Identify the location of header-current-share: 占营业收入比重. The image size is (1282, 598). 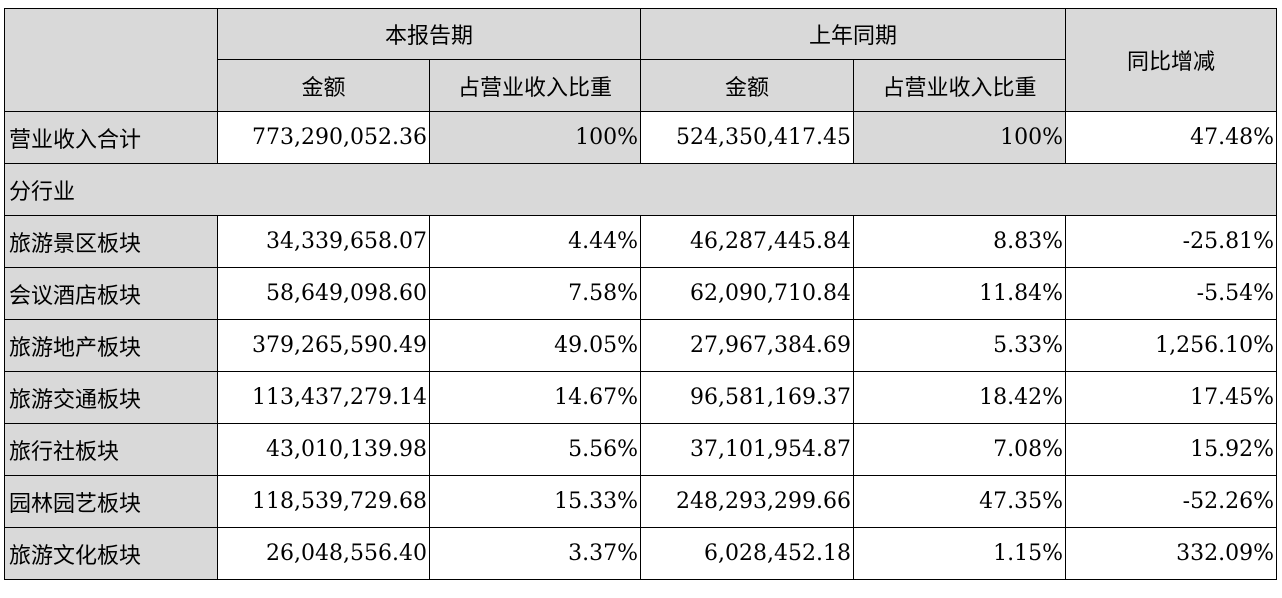
(535, 85).